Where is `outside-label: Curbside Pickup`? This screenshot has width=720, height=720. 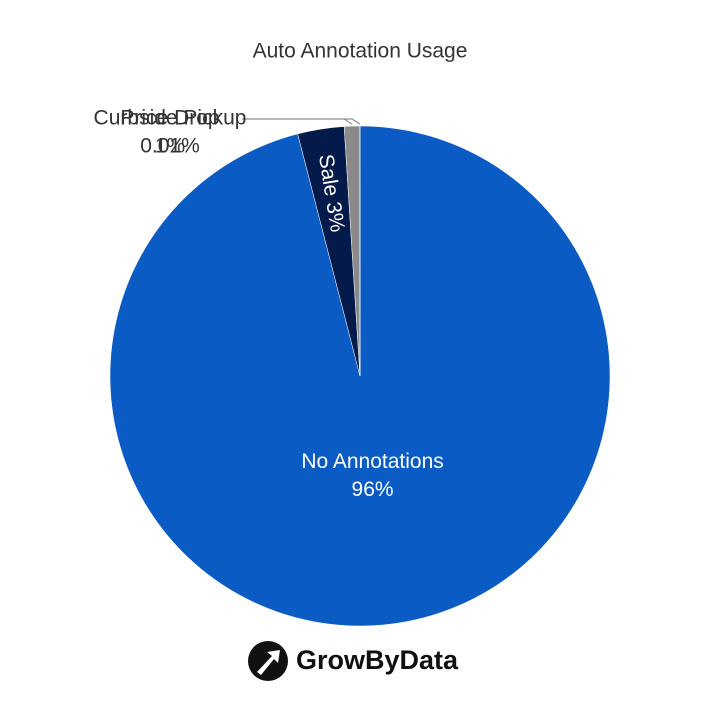
outside-label: Curbside Pickup is located at coordinates (170, 118).